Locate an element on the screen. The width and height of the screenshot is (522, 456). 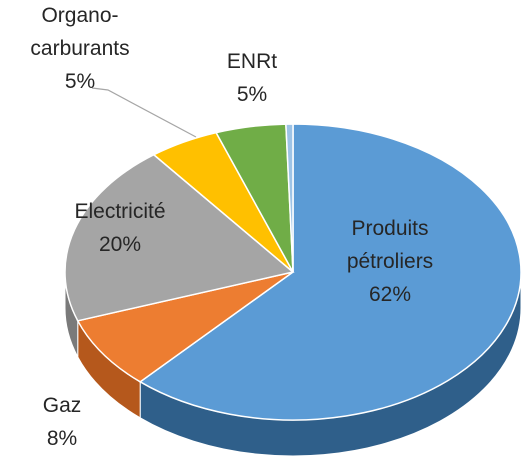
slice-label: Gaz is located at coordinates (62, 405).